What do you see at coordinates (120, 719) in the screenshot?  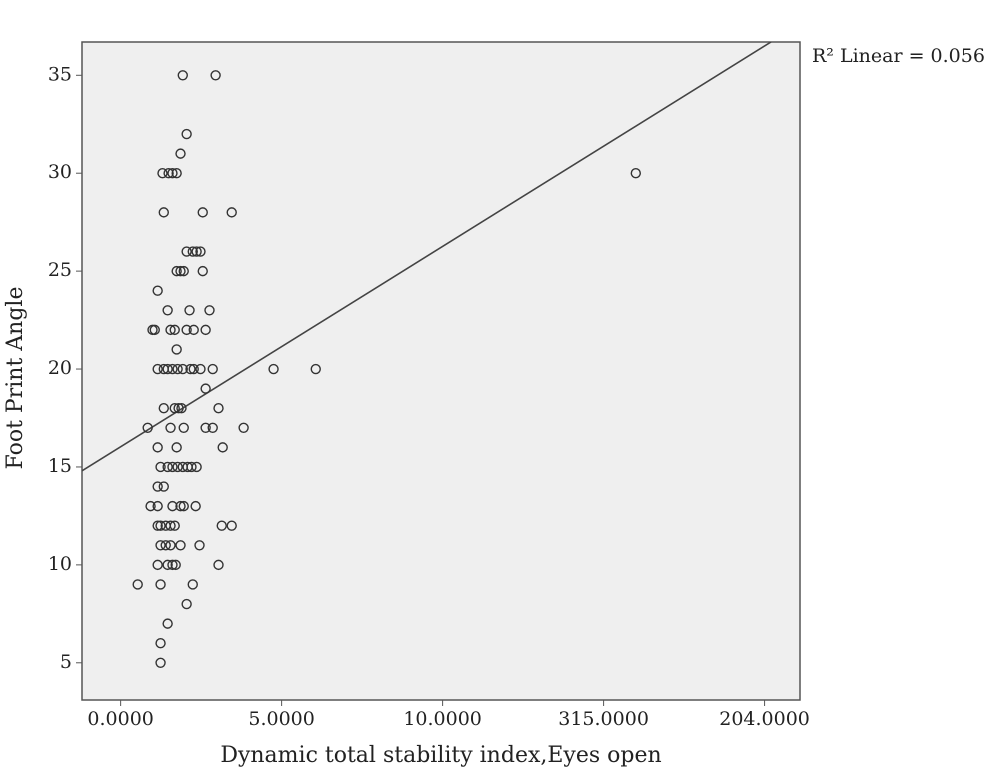 I see `x-tick-label: 0.0000` at bounding box center [120, 719].